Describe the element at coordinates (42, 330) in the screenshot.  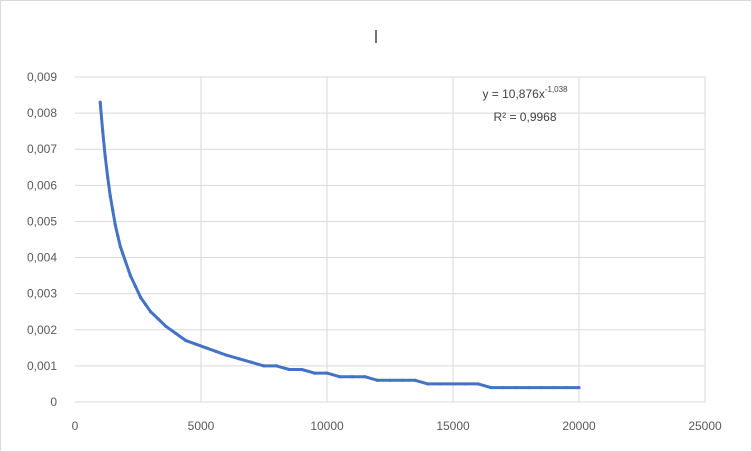
I see `y-tick-label: 0,002` at that location.